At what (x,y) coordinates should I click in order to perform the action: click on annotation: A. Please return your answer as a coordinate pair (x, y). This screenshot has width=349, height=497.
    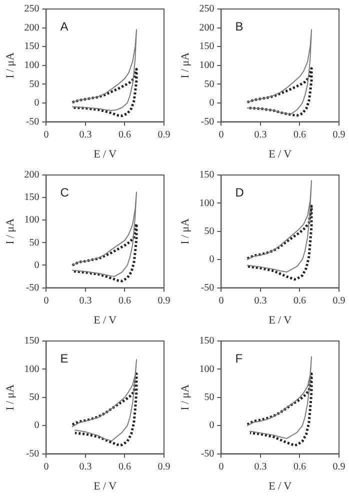
    Looking at the image, I should click on (64, 26).